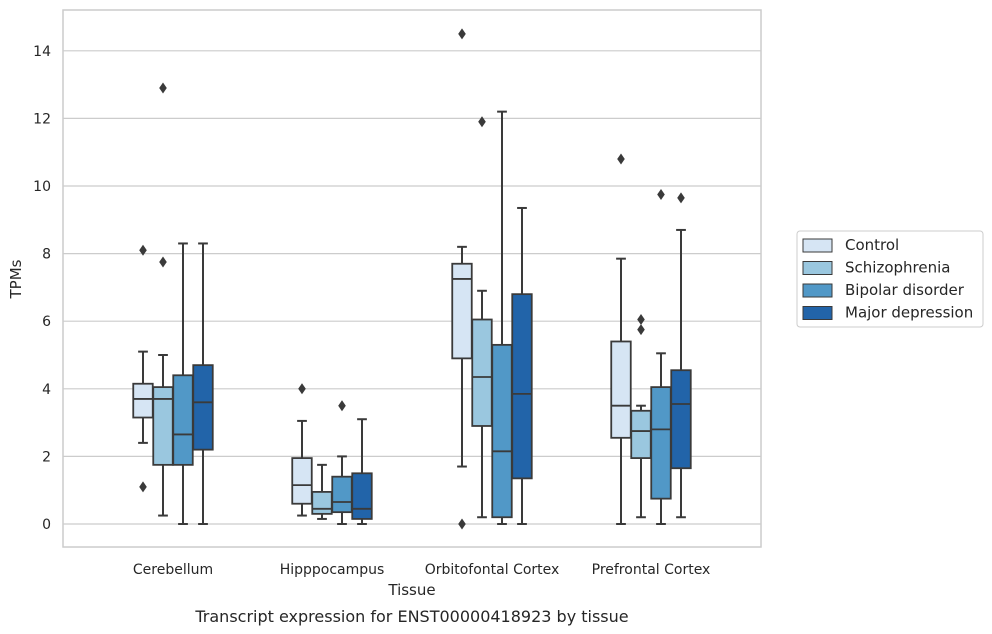 The width and height of the screenshot is (992, 634). I want to click on y-tick-label: 8, so click(46, 255).